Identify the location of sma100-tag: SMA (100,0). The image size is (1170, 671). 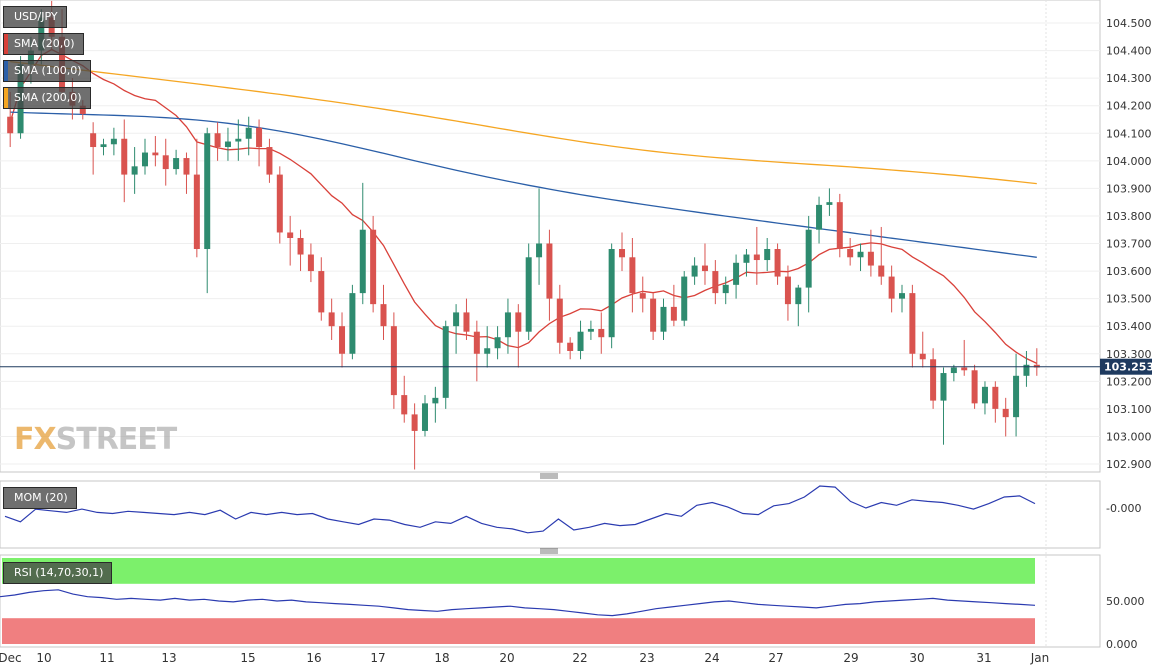
(47, 71).